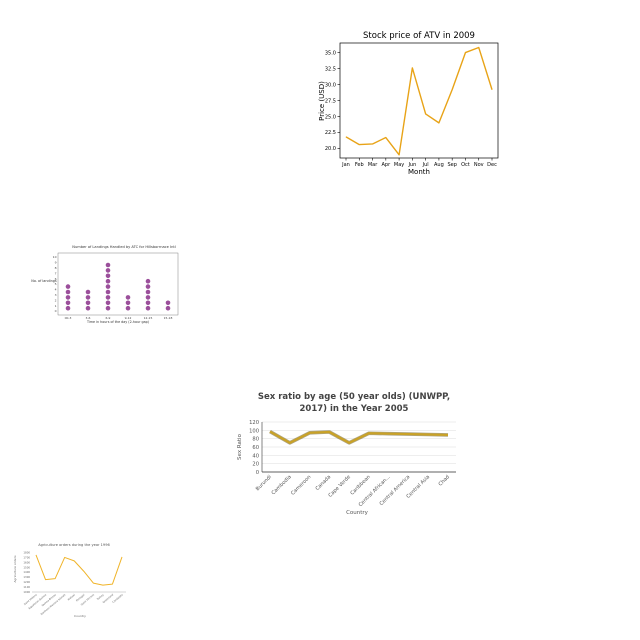  I want to click on y-tick-label: 10, so click(55, 257).